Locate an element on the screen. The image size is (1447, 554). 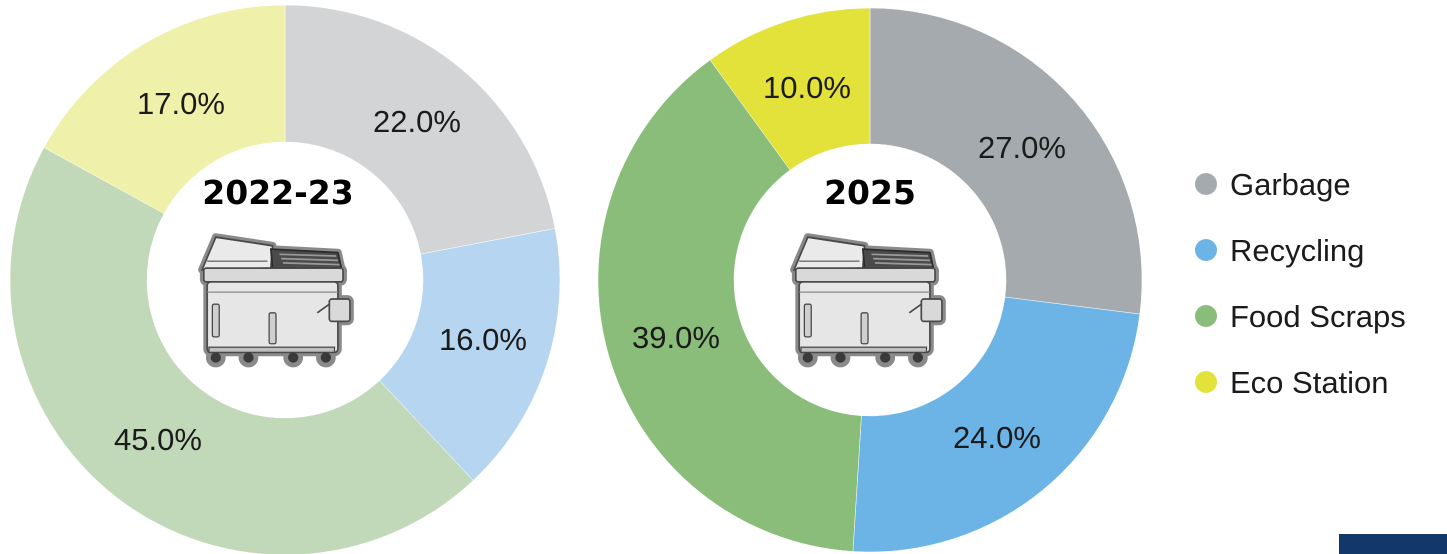
label-food-scraps-2025: 39.0% is located at coordinates (676, 337).